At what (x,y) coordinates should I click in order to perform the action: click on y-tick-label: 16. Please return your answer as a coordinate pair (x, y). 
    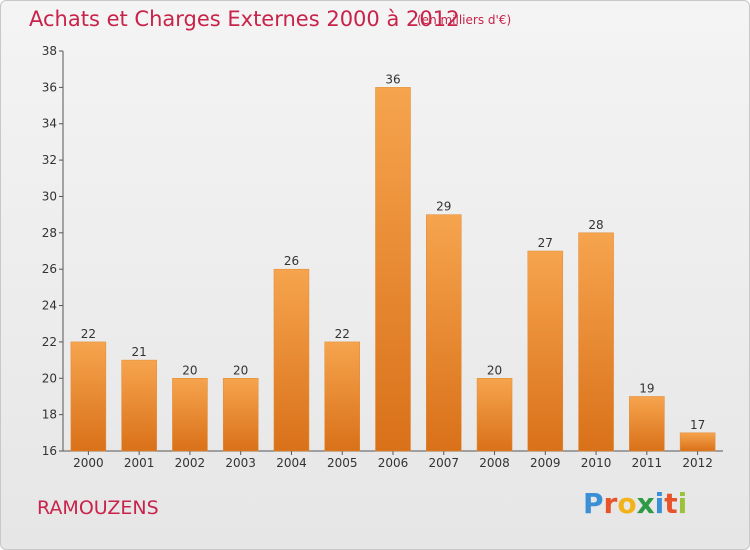
    Looking at the image, I should click on (49, 451).